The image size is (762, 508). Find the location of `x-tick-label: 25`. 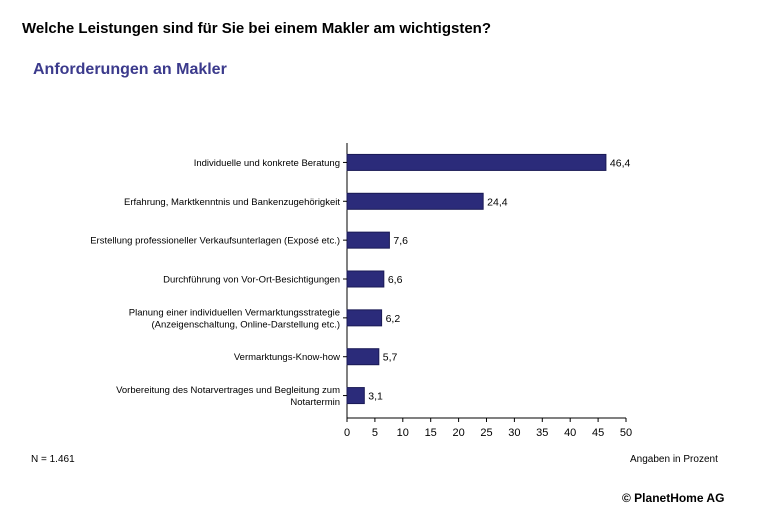

x-tick-label: 25 is located at coordinates (486, 433).